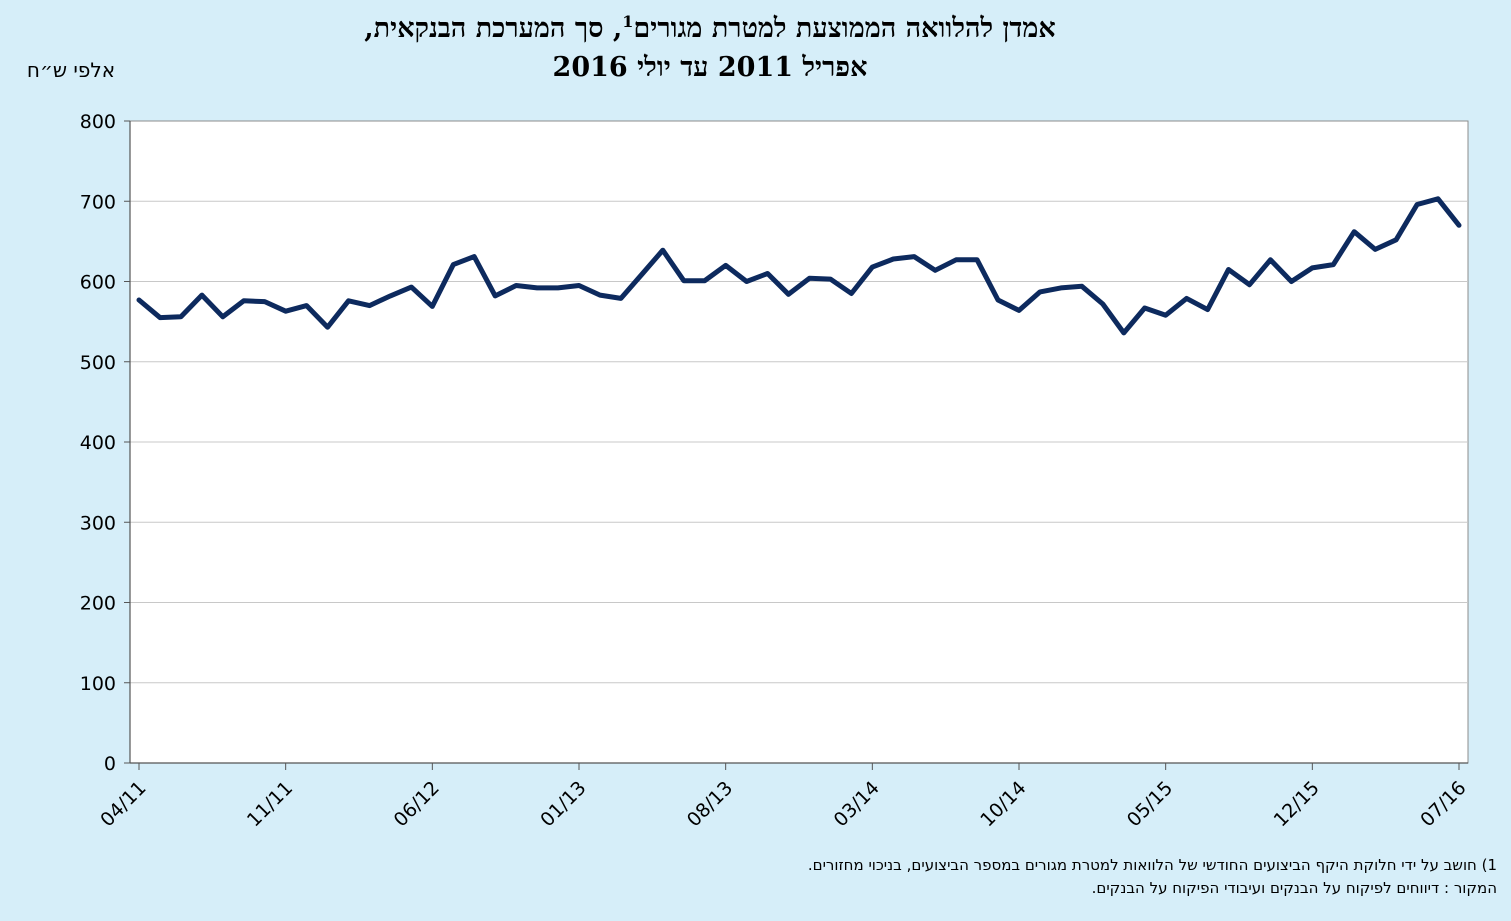 The width and height of the screenshot is (1511, 921). What do you see at coordinates (110, 764) in the screenshot?
I see `y-tick-label-0: 0` at bounding box center [110, 764].